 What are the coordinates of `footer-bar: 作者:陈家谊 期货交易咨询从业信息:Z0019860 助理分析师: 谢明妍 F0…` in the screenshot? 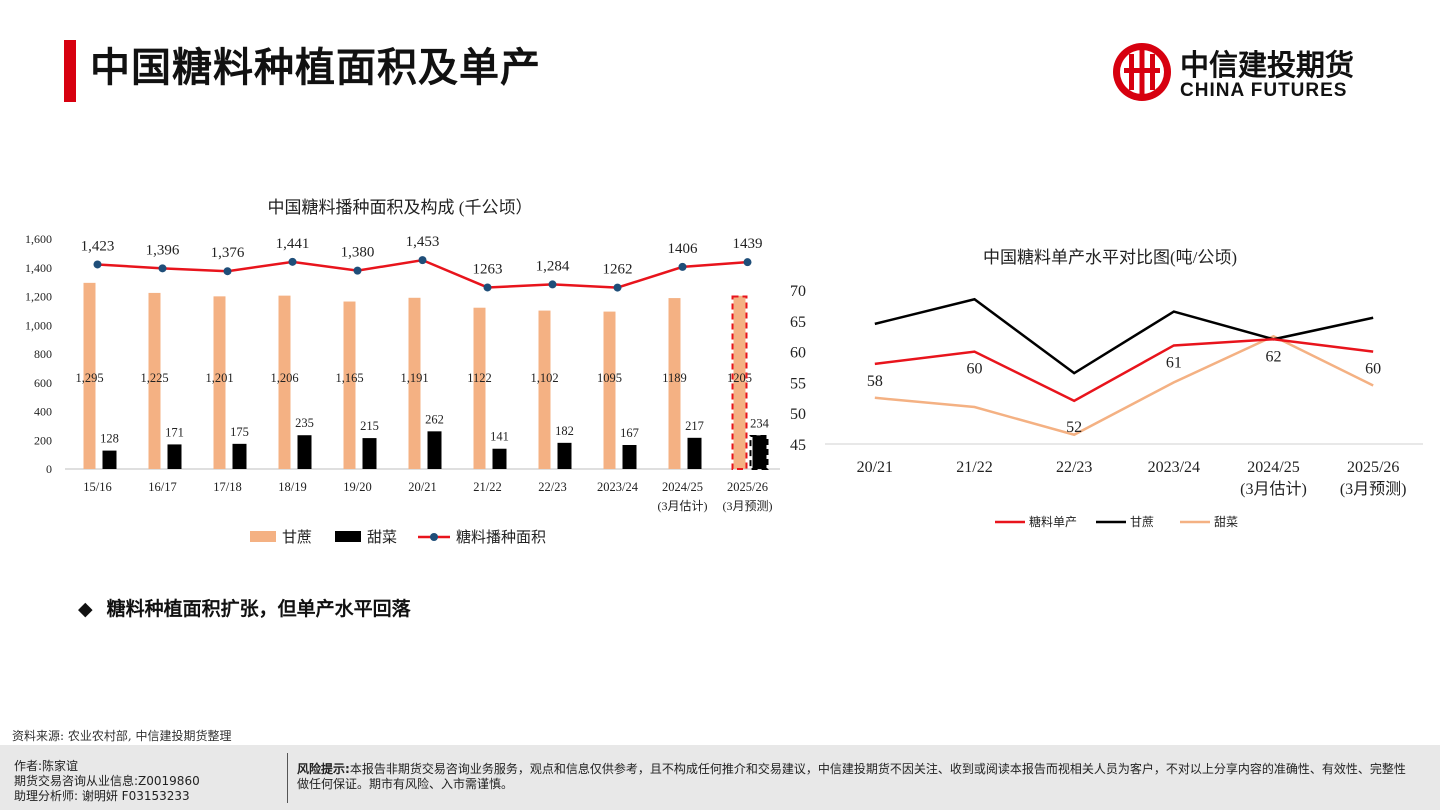 It's located at (720, 777).